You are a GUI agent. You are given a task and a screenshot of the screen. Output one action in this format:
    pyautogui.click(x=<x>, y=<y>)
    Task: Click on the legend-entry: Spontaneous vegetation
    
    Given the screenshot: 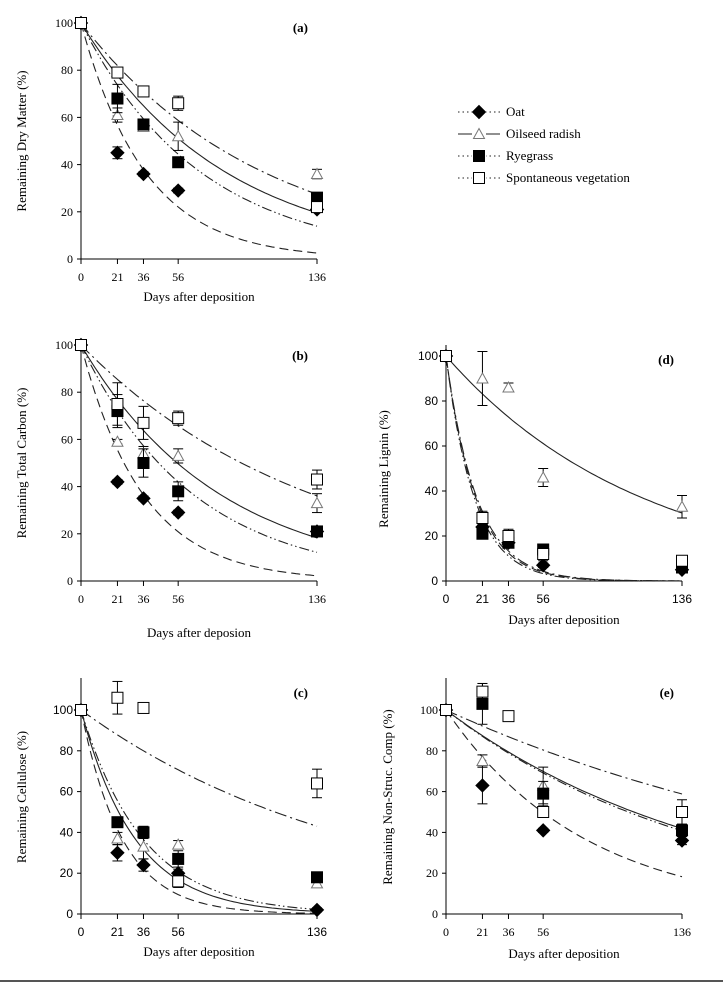 What is the action you would take?
    pyautogui.click(x=544, y=177)
    